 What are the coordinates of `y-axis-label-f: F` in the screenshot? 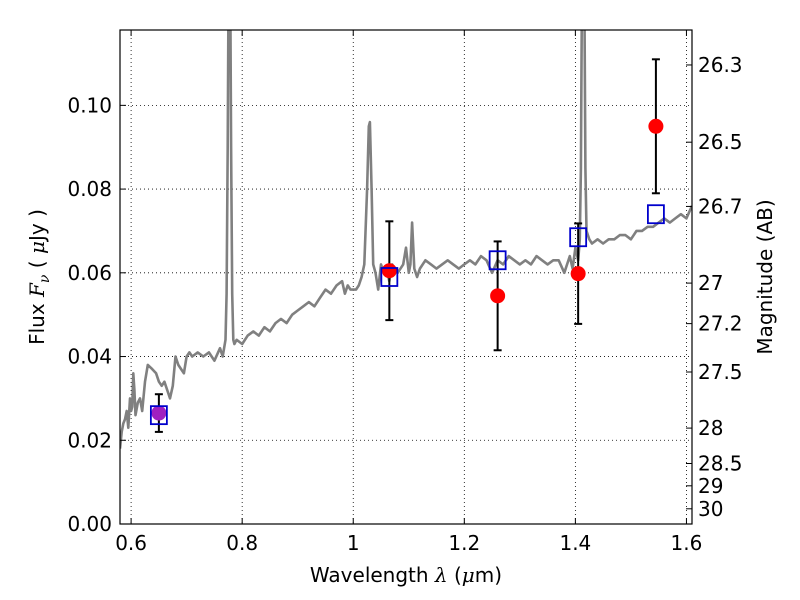 It's located at (37, 290).